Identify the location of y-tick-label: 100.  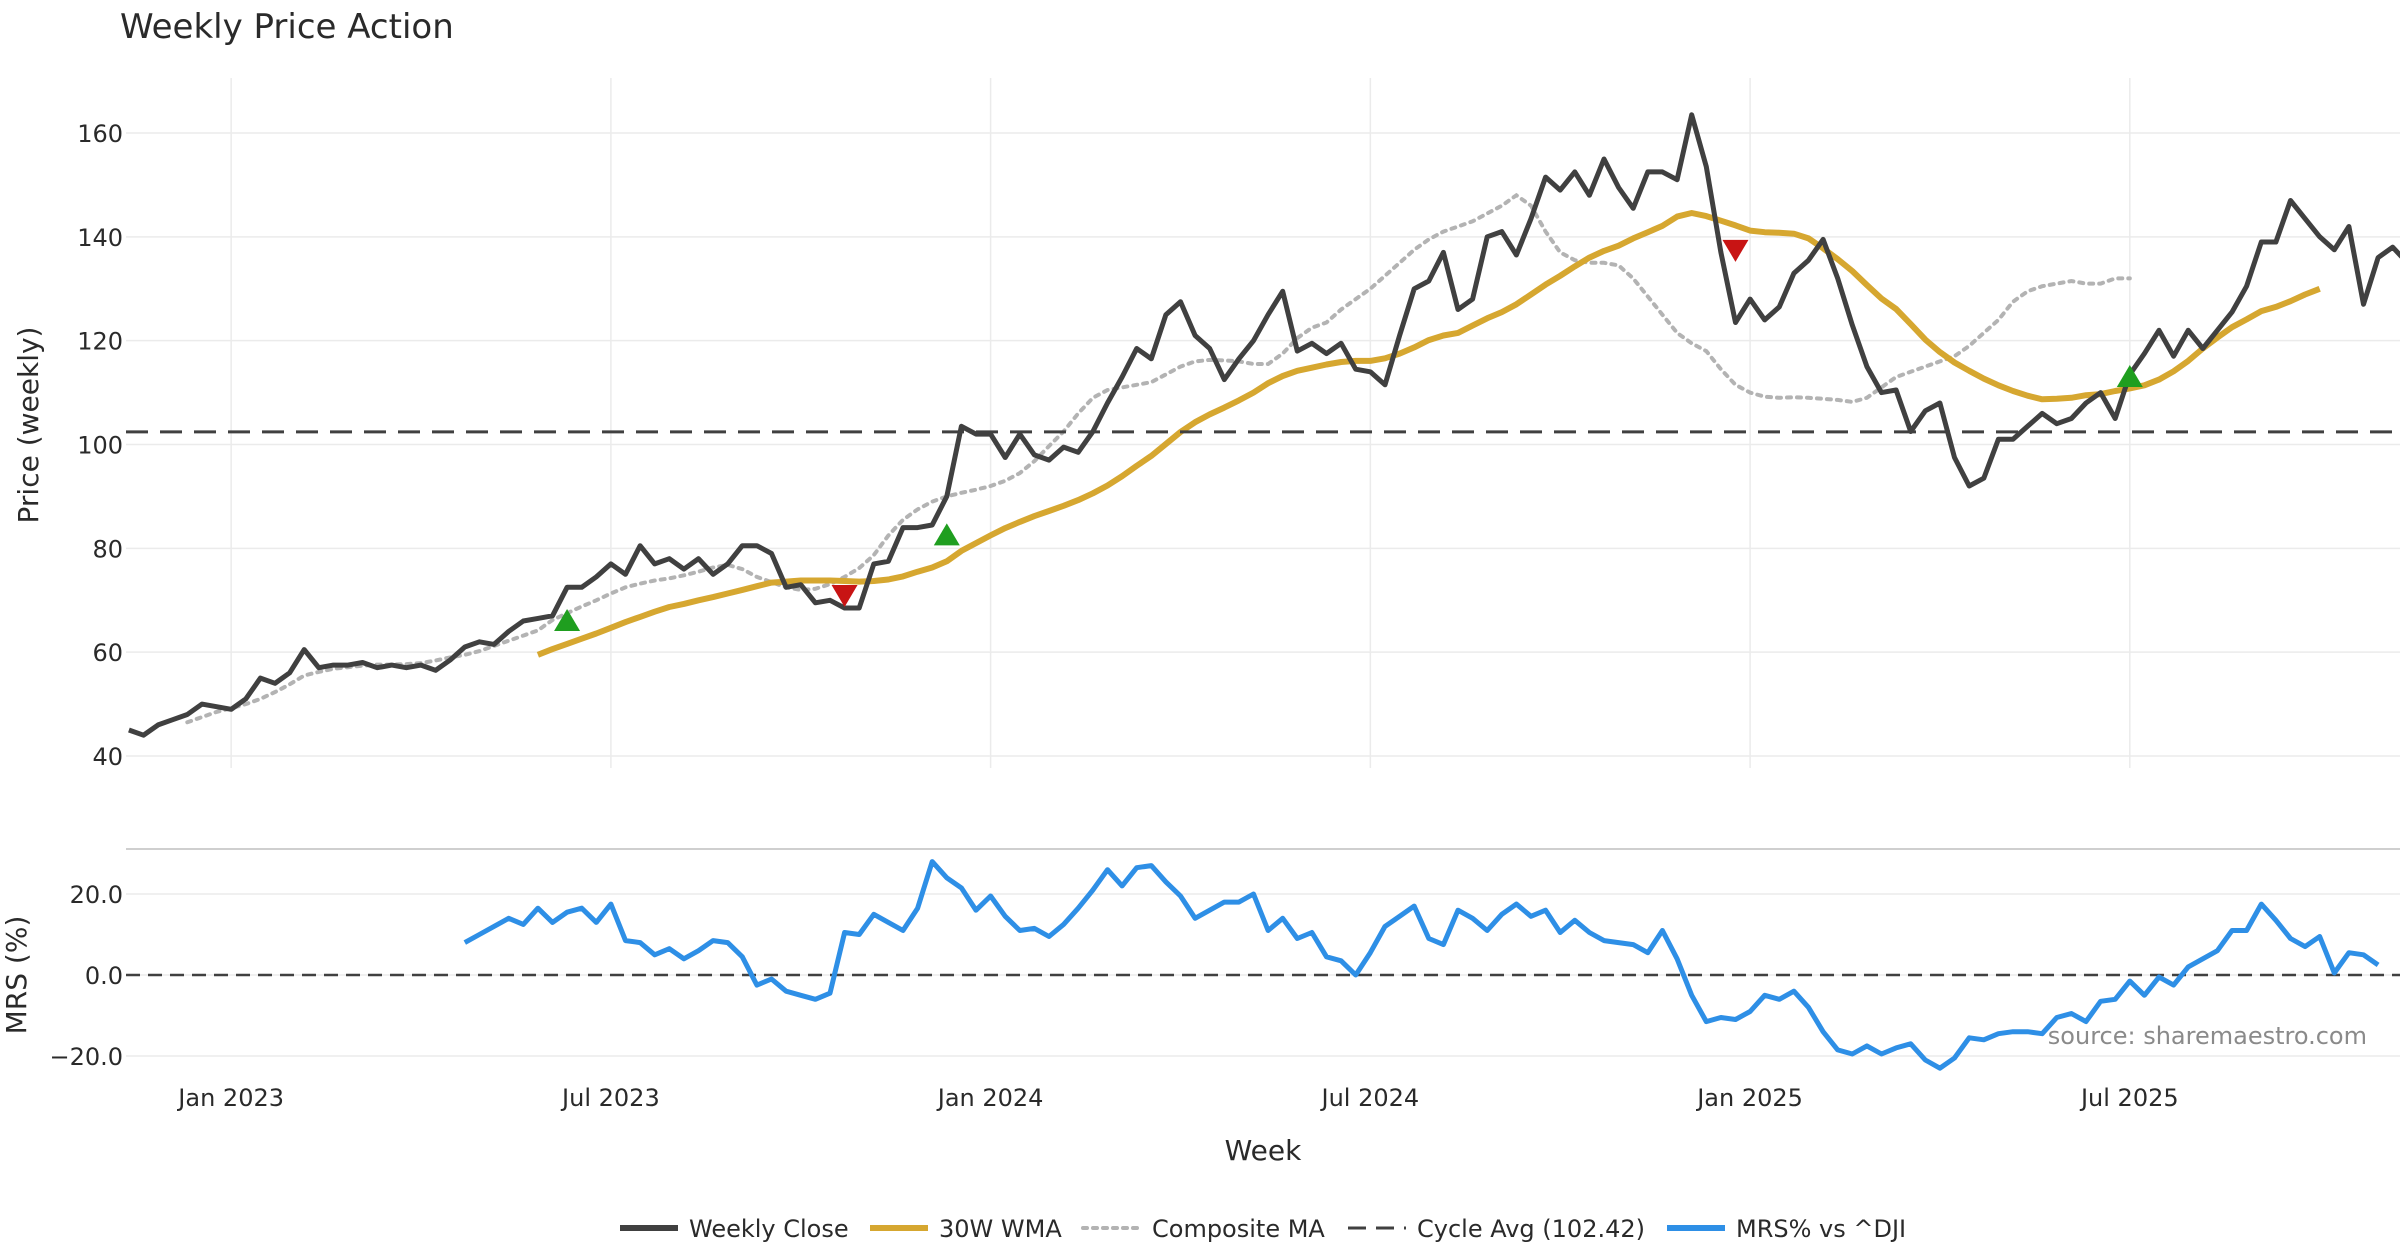
(100, 446).